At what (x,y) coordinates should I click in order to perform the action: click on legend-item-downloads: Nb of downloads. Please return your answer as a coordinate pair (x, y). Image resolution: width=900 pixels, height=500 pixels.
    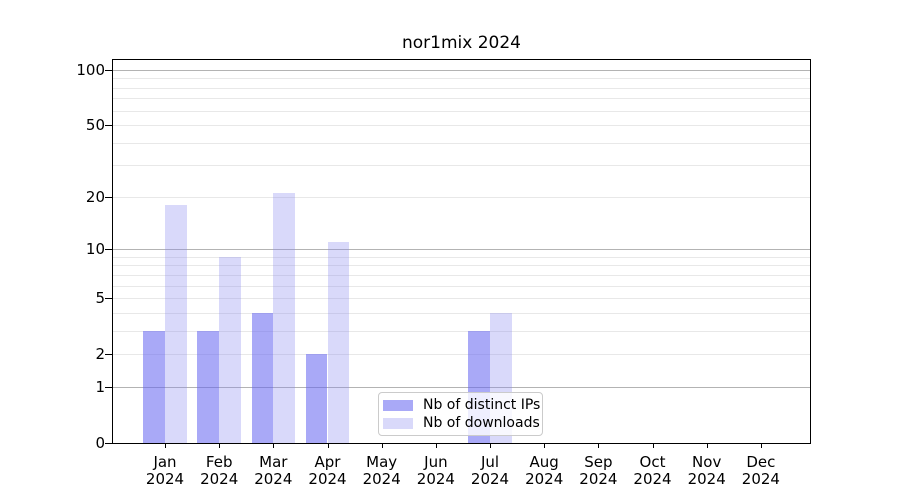
    Looking at the image, I should click on (461, 423).